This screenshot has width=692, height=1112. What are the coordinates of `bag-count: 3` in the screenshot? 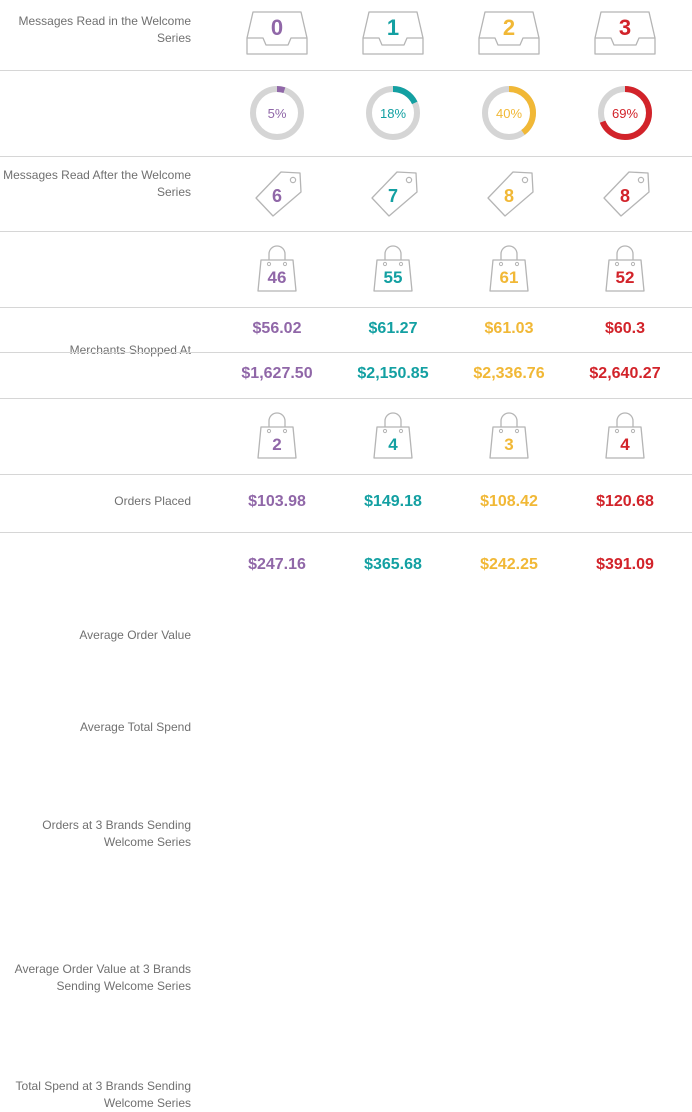 It's located at (508, 444).